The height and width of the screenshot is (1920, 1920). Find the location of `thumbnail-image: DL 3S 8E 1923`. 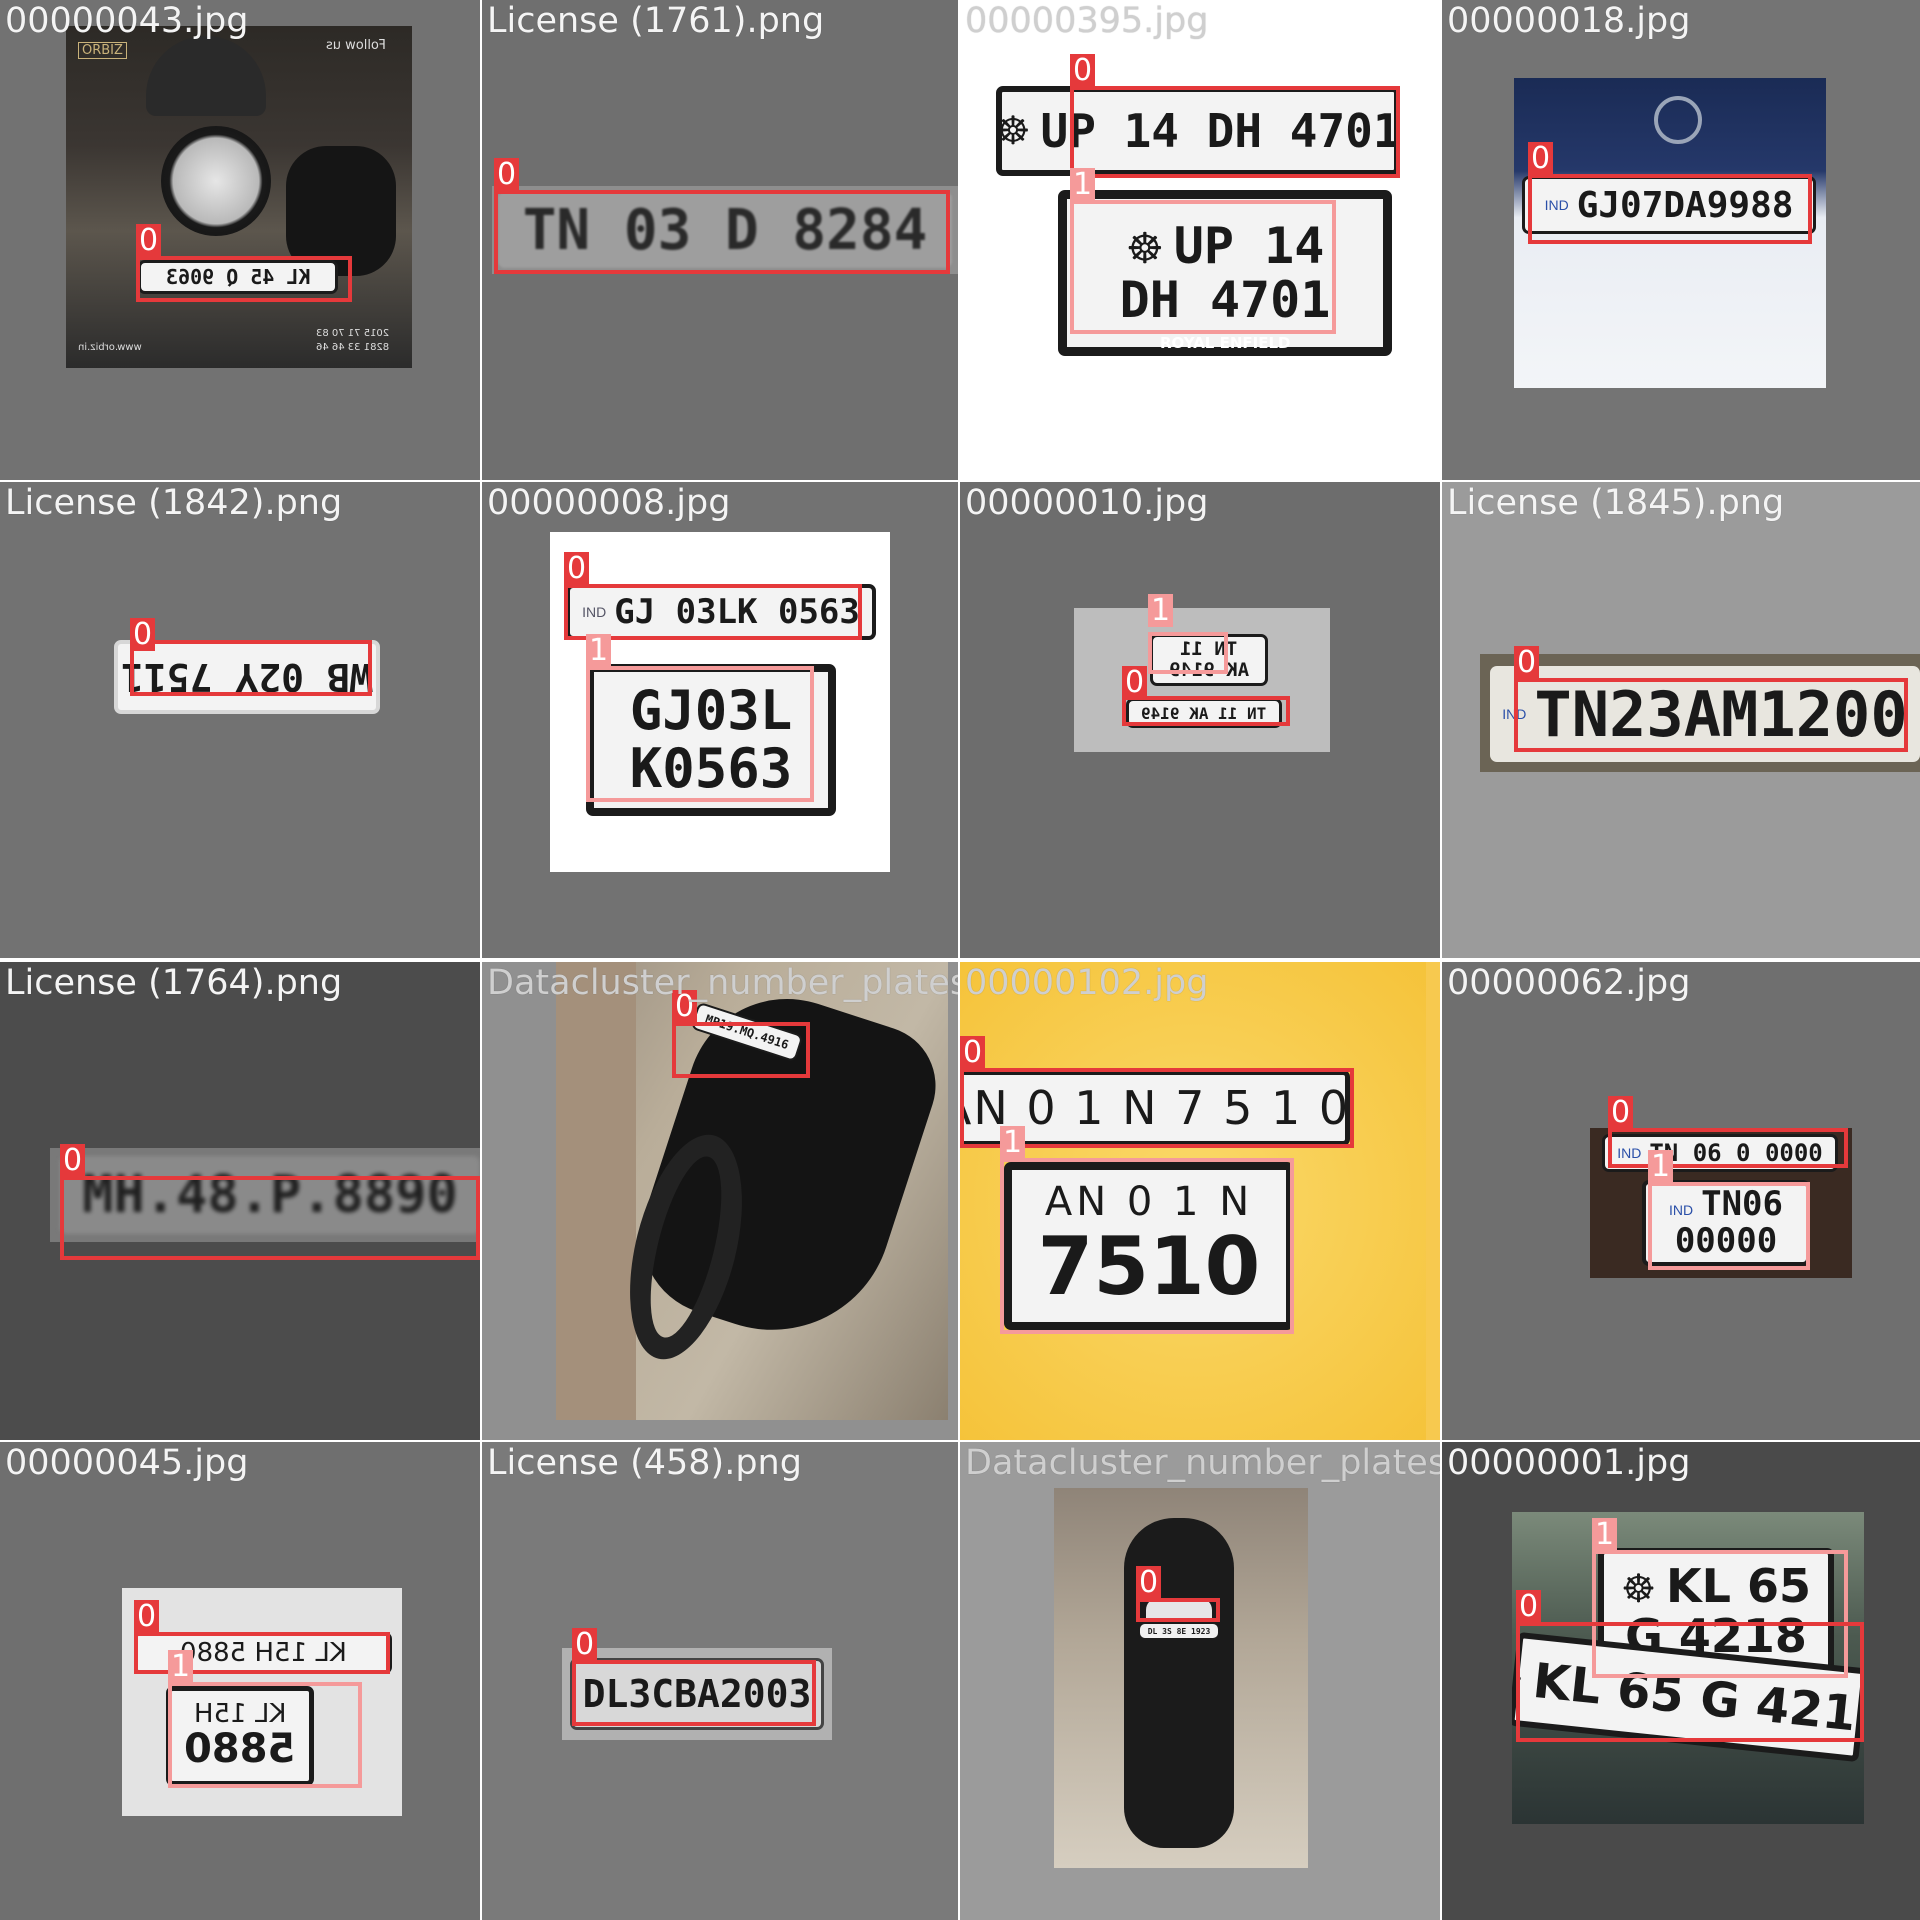

thumbnail-image: DL 3S 8E 1923 is located at coordinates (1181, 1678).